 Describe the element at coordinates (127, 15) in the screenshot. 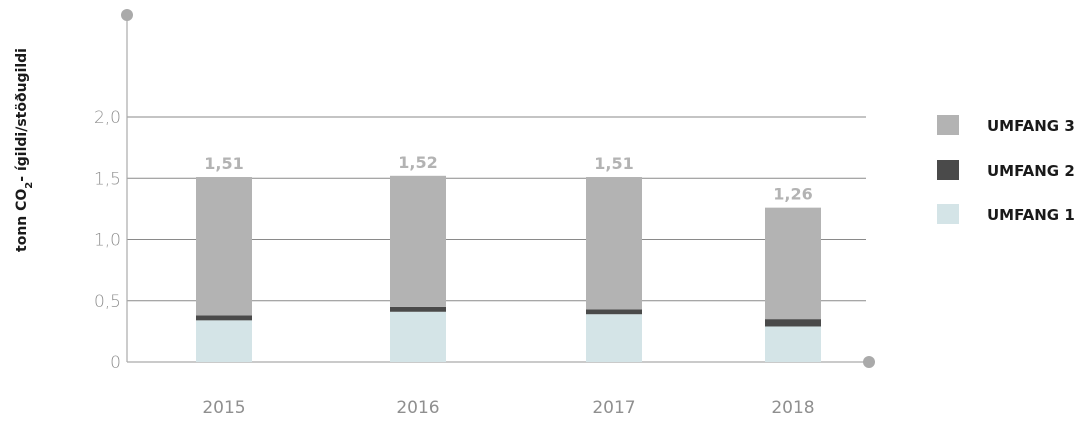

I see `y-axis-end-dot` at that location.